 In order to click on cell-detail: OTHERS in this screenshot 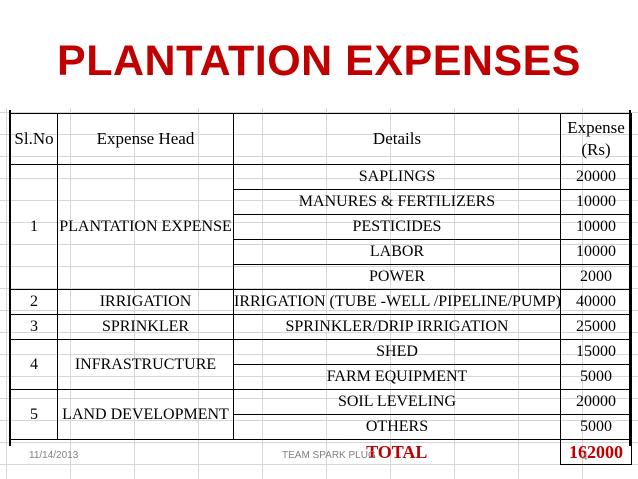, I will do `click(397, 427)`.